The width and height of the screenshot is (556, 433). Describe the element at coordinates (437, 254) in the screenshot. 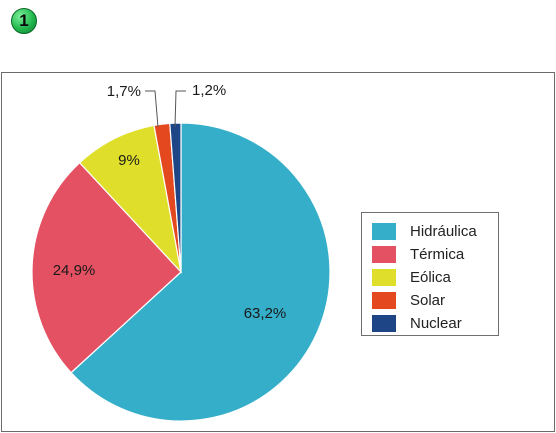

I see `legend-label-termica: Térmica` at that location.